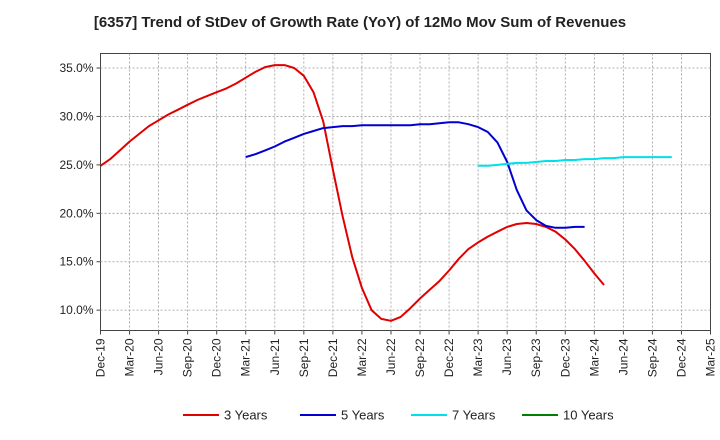 Image resolution: width=720 pixels, height=440 pixels. Describe the element at coordinates (188, 357) in the screenshot. I see `x-tick-label: Sep-20` at that location.